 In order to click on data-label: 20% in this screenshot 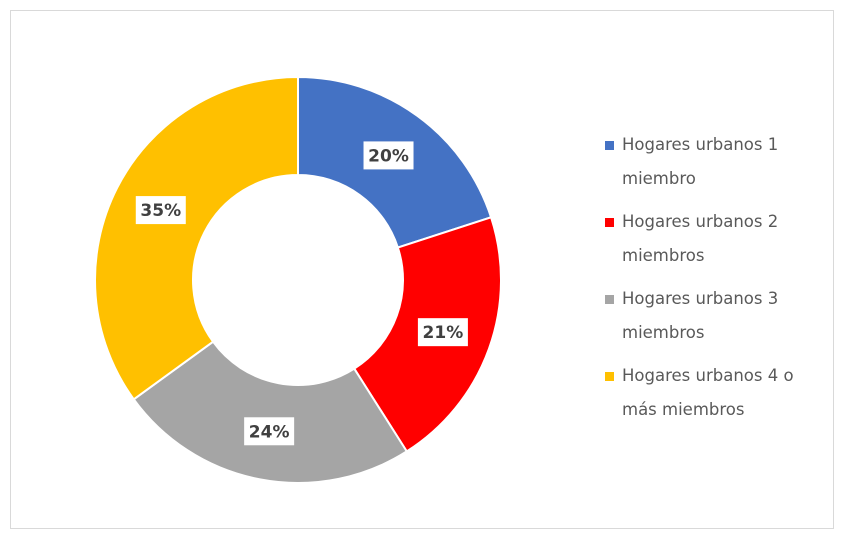, I will do `click(388, 156)`.